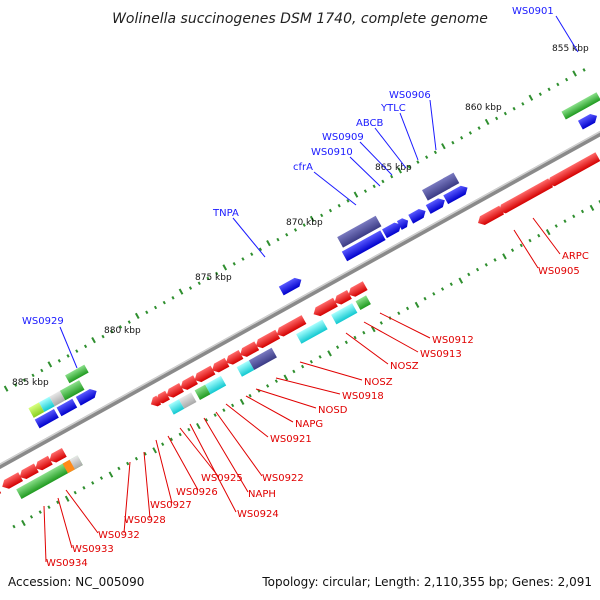 The width and height of the screenshot is (600, 600). What do you see at coordinates (258, 514) in the screenshot?
I see `gene-label: WS0924` at bounding box center [258, 514].